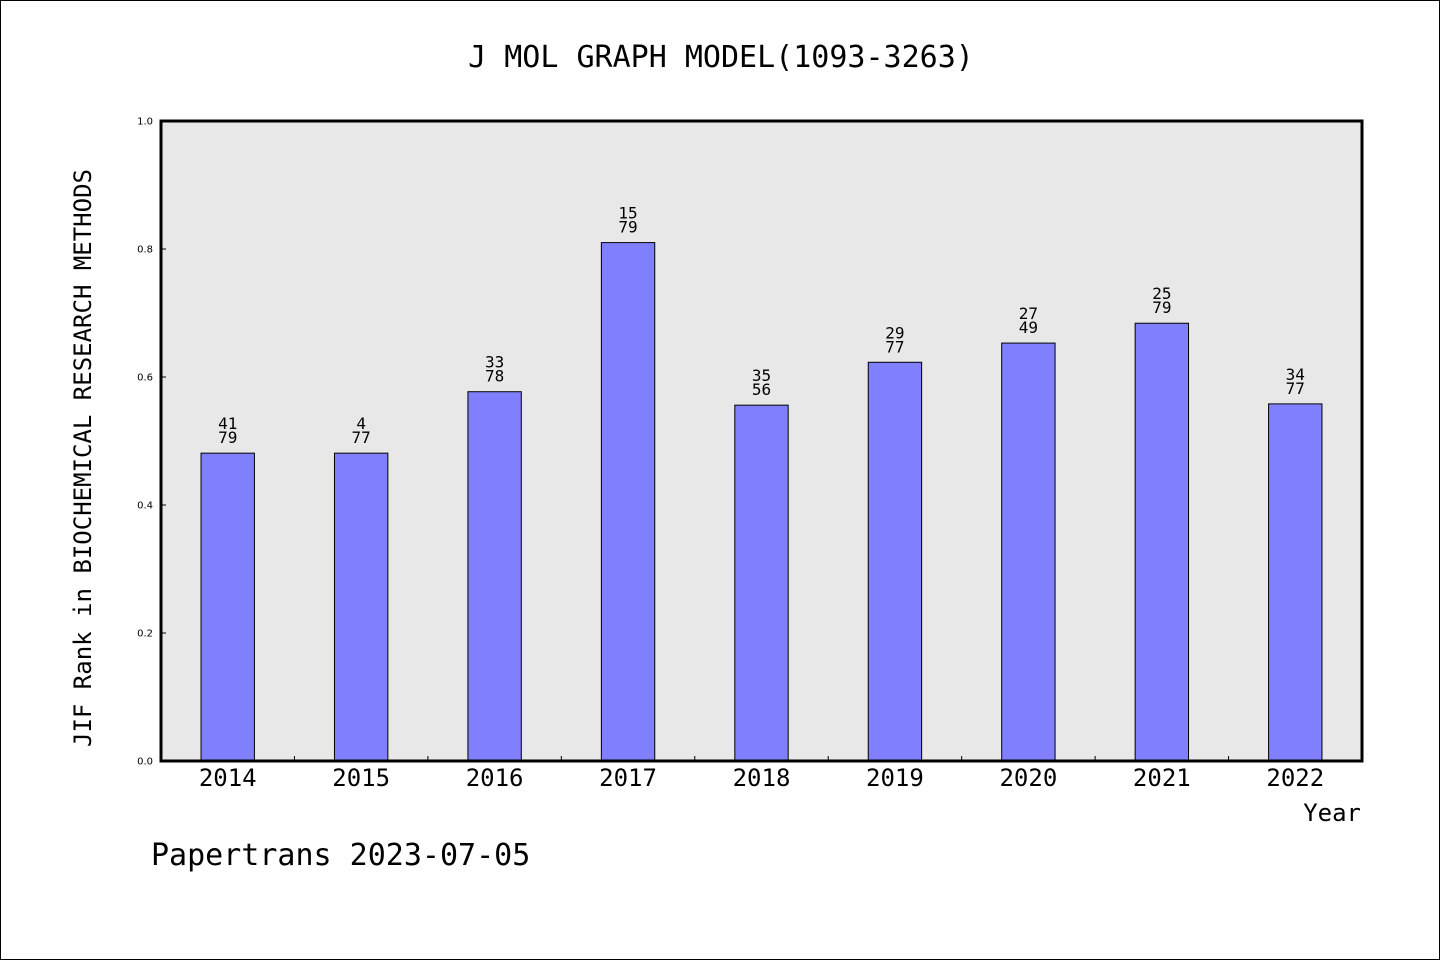 The image size is (1440, 961). What do you see at coordinates (721, 57) in the screenshot?
I see `chart-title: J MOL GRAPH MODEL(1093-3263)` at bounding box center [721, 57].